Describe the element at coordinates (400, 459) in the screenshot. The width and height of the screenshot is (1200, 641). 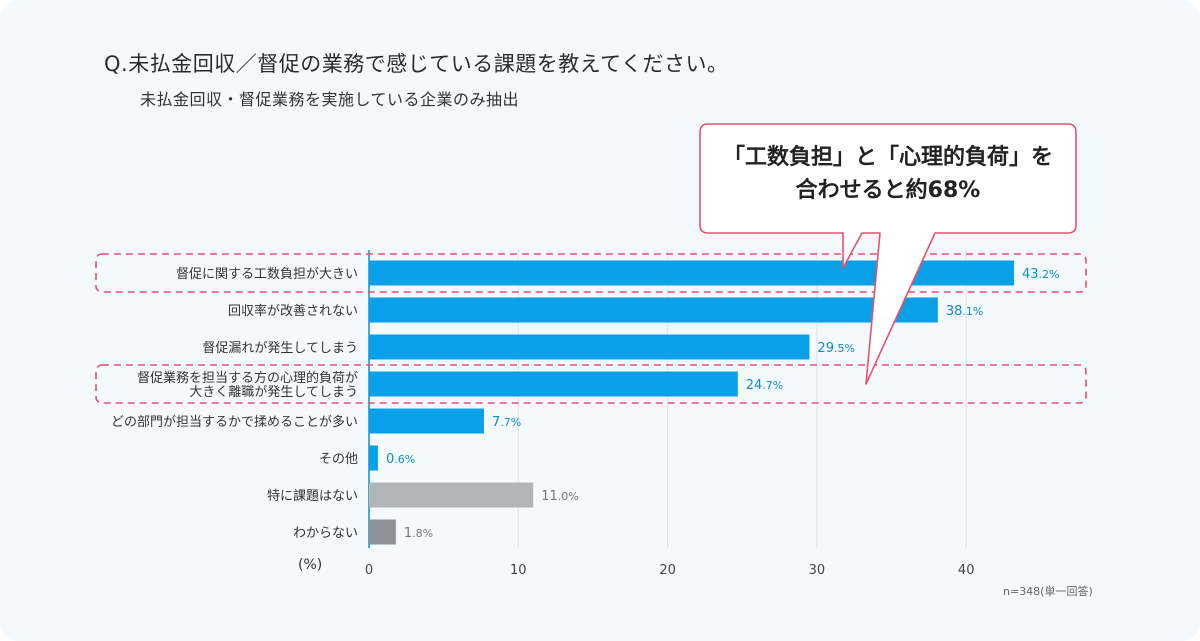
I see `value-label: 0.6%` at that location.